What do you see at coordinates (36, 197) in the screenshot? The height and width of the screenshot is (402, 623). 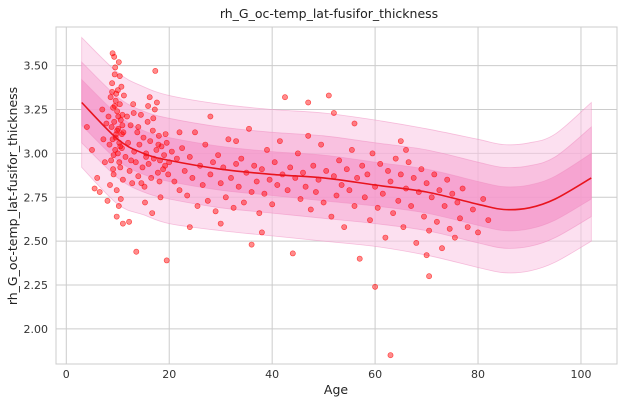 I see `y-tick-label: 2.75` at bounding box center [36, 197].